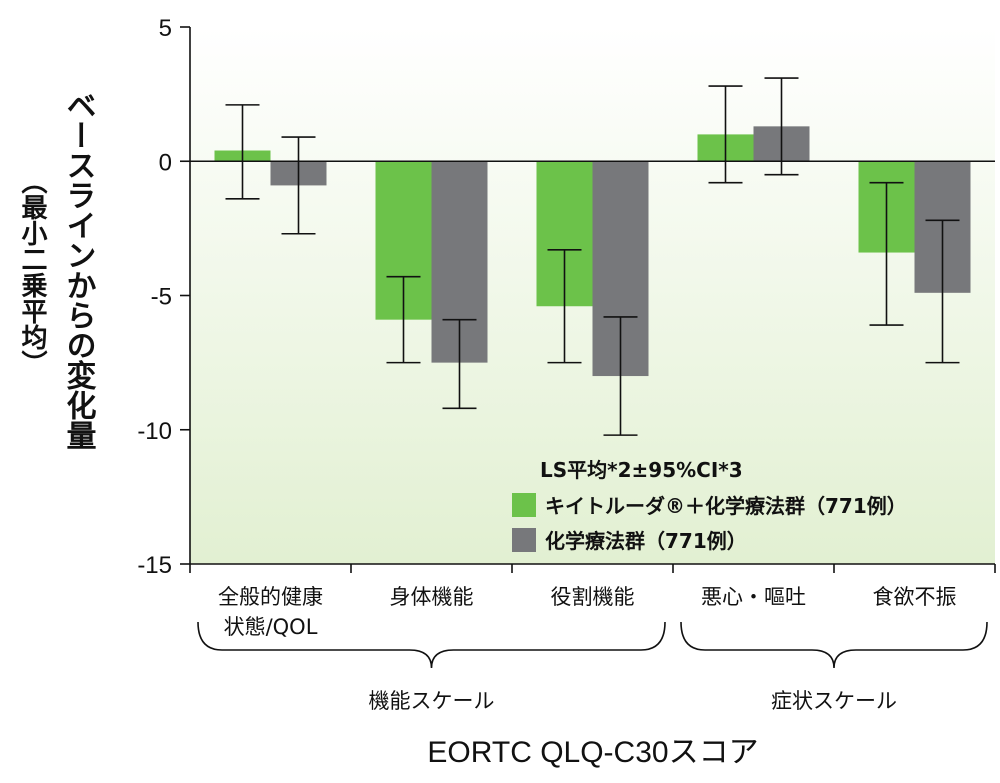  Describe the element at coordinates (161, 297) in the screenshot. I see `y-tick-label-3: -5` at that location.